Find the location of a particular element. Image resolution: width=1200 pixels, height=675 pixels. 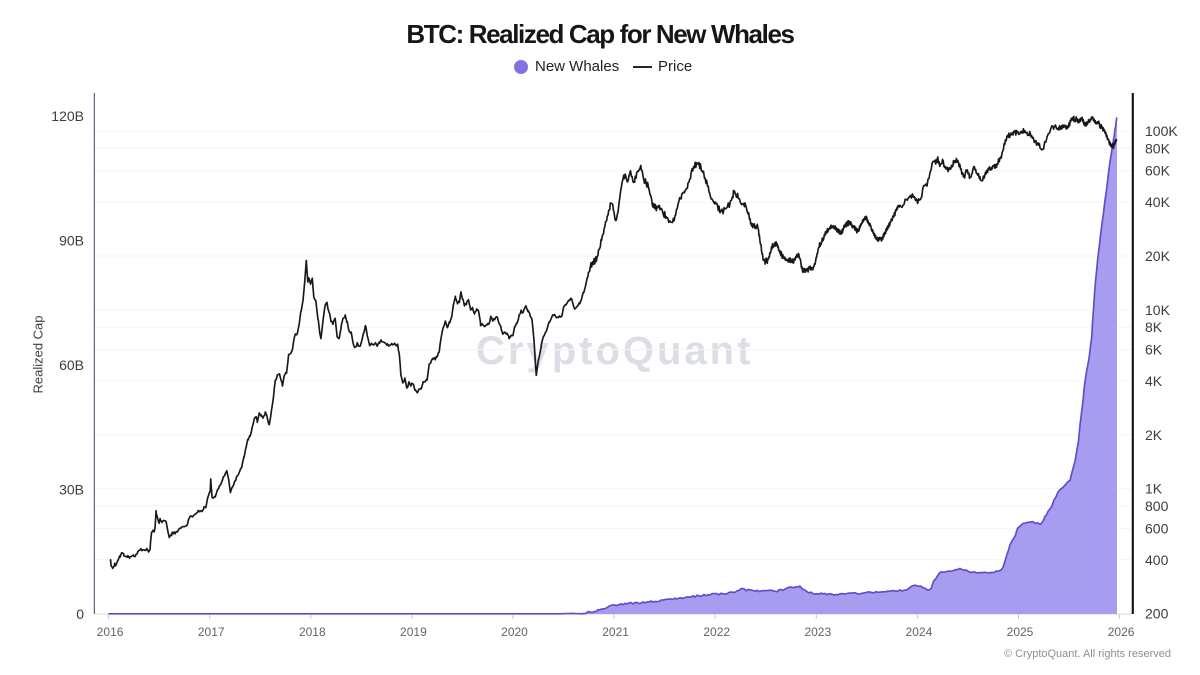

svg-text: 8K is located at coordinates (1154, 327).